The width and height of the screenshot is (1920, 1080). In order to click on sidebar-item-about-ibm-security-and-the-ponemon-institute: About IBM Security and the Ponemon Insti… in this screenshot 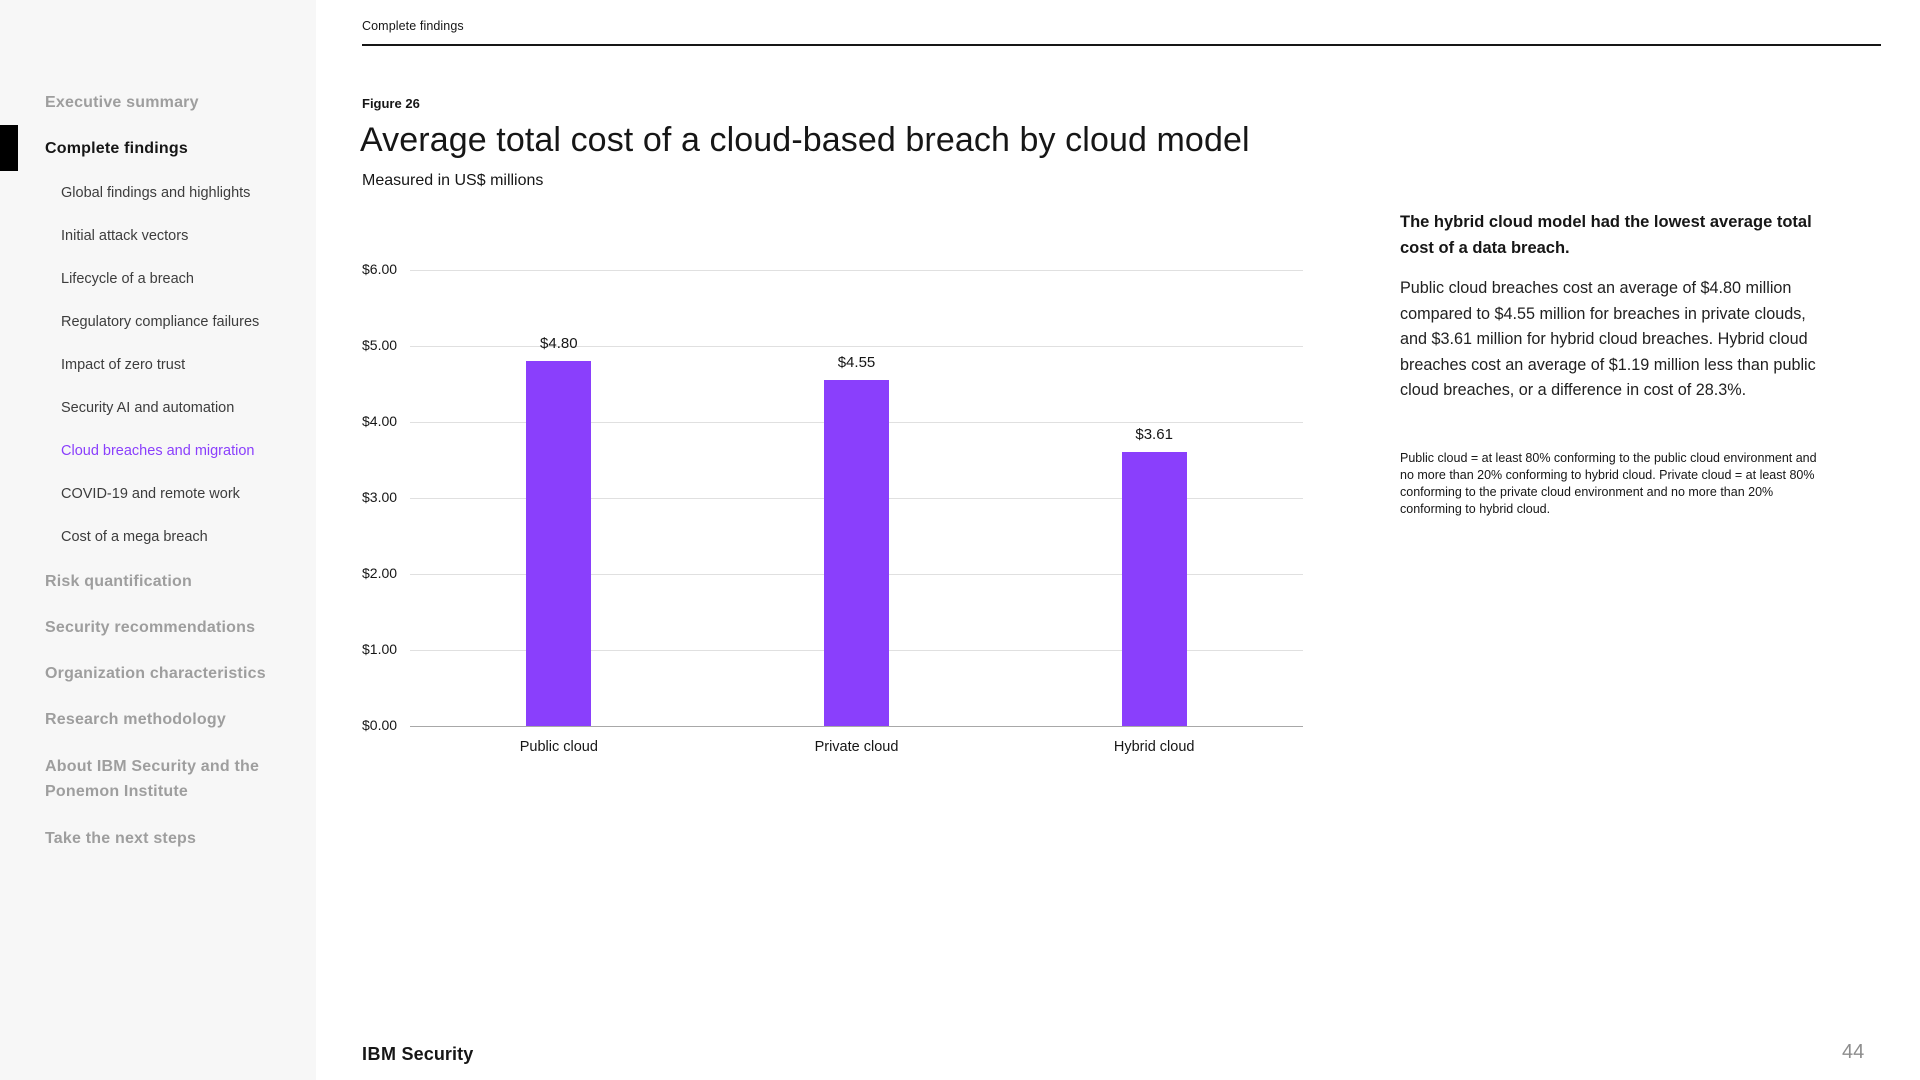, I will do `click(158, 778)`.